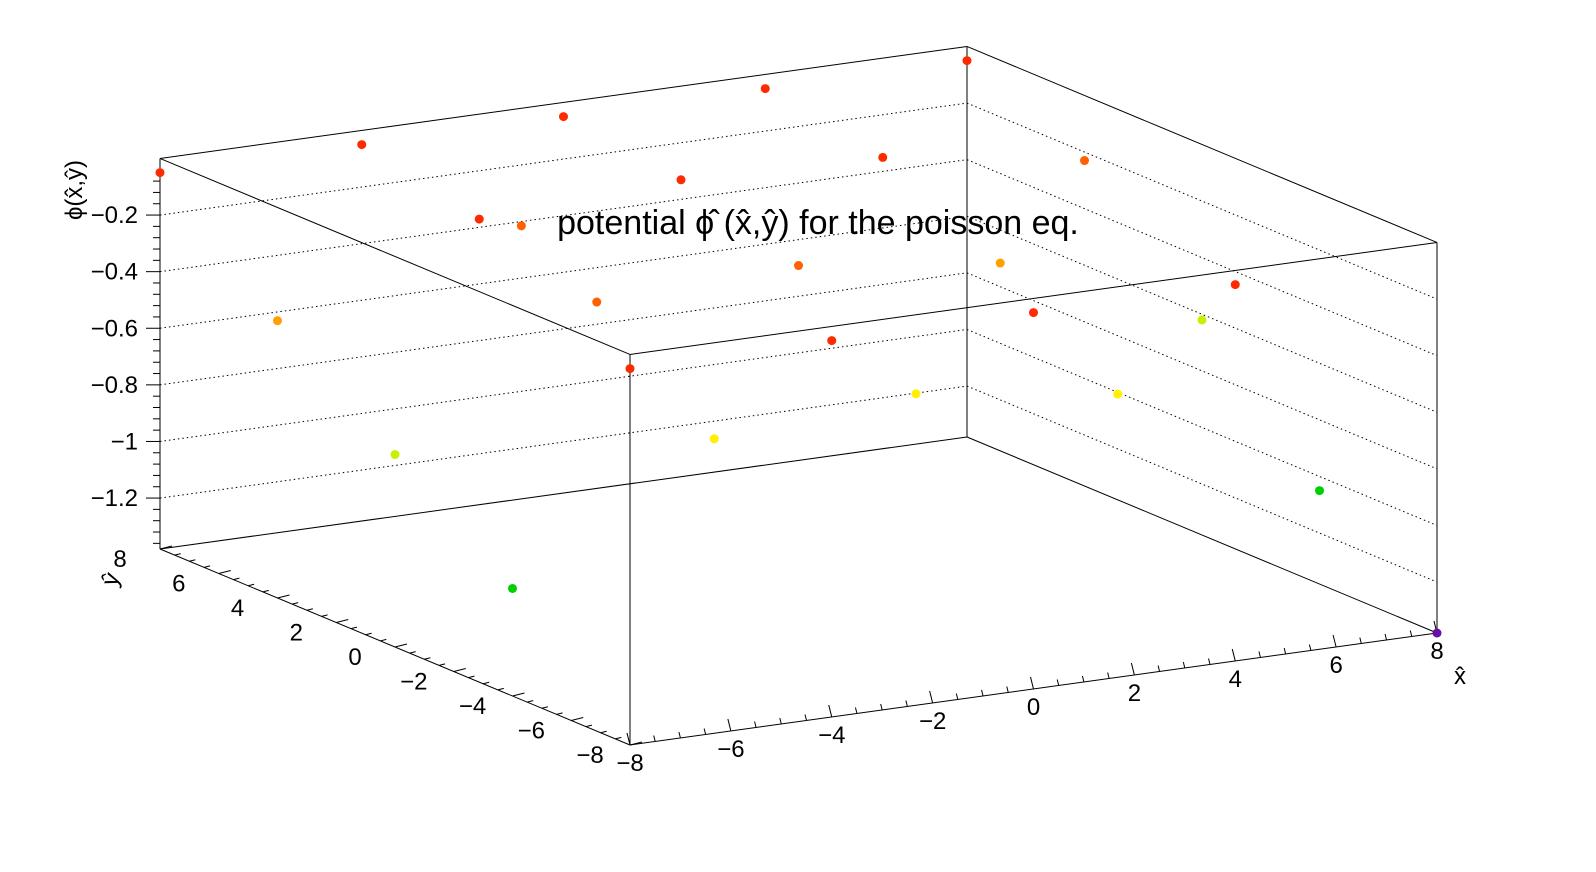 This screenshot has height=872, width=1596. I want to click on x-axis-title: x̂, so click(1460, 676).